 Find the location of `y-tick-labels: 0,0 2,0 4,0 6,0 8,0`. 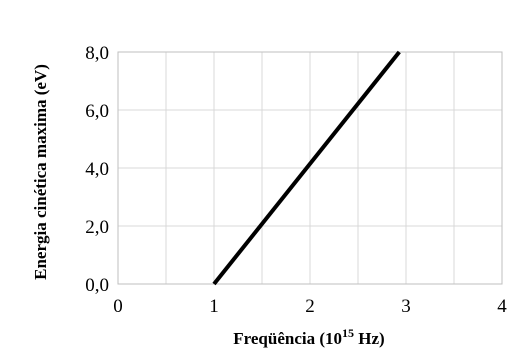

y-tick-labels: 0,0 2,0 4,0 6,0 8,0 is located at coordinates (97, 169).